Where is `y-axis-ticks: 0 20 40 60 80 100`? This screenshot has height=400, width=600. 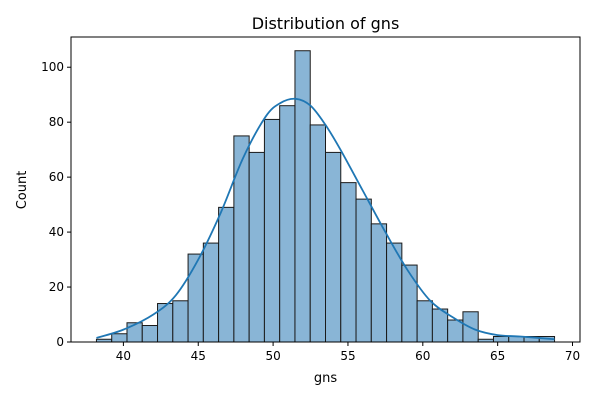
y-axis-ticks: 0 20 40 60 80 100 is located at coordinates (56, 204).